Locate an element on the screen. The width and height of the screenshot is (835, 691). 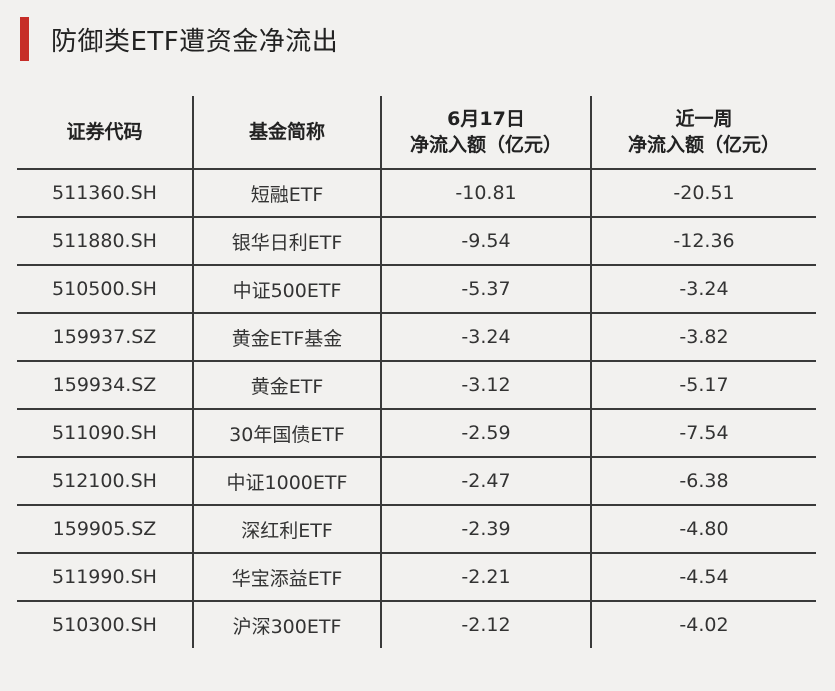
cell-day-flow: -2.47 is located at coordinates (486, 481).